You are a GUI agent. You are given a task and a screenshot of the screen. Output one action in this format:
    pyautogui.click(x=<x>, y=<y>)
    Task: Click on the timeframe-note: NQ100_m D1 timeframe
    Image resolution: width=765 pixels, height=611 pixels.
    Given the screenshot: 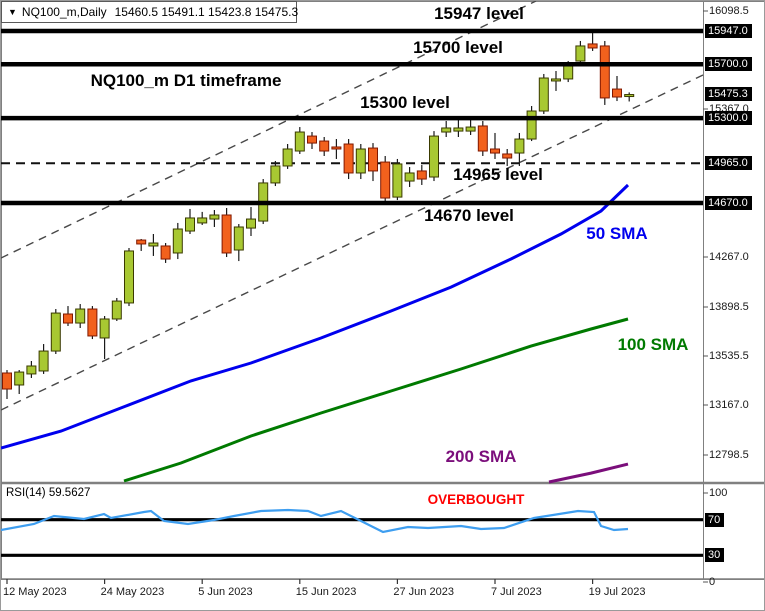 What is the action you would take?
    pyautogui.click(x=186, y=80)
    